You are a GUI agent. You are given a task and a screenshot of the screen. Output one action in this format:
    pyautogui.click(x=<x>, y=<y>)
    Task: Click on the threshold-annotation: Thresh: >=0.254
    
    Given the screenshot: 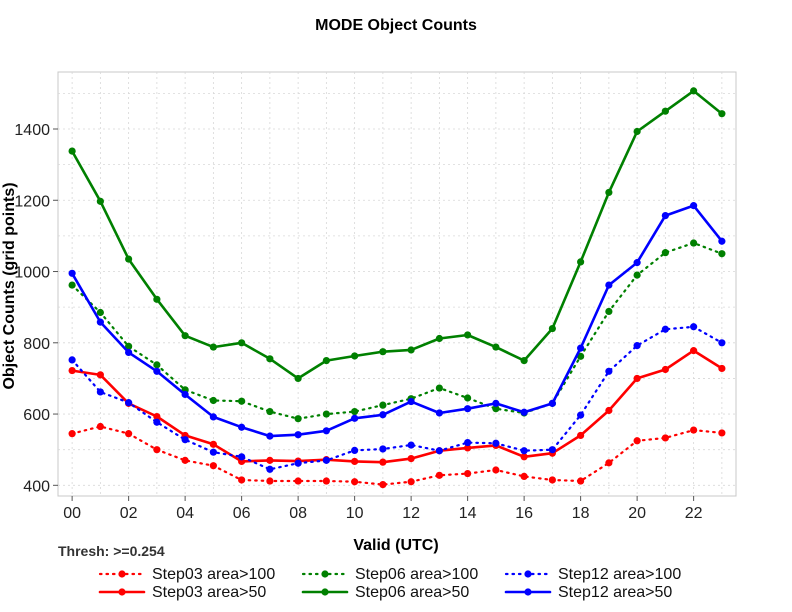 What is the action you would take?
    pyautogui.click(x=111, y=551)
    